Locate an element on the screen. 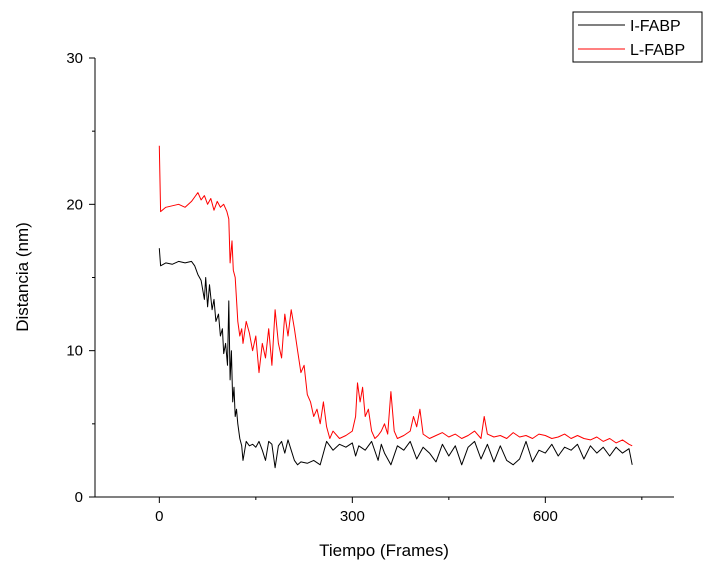 This screenshot has height=562, width=704. legend-box is located at coordinates (637, 37).